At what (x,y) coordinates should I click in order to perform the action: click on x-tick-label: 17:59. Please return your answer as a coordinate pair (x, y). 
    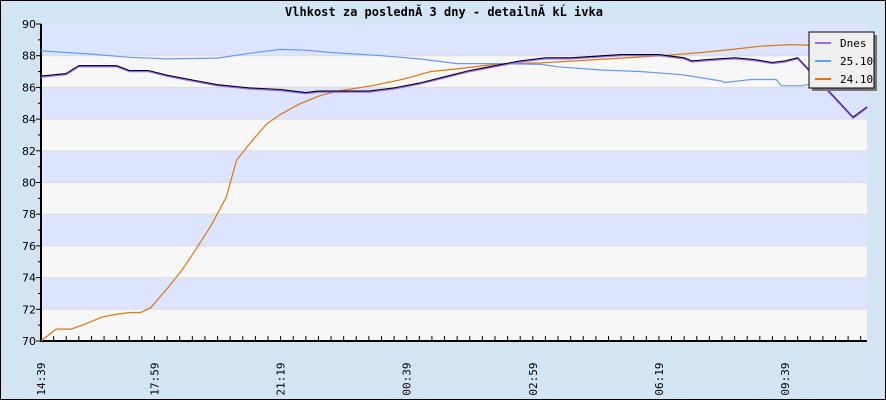
    Looking at the image, I should click on (154, 378).